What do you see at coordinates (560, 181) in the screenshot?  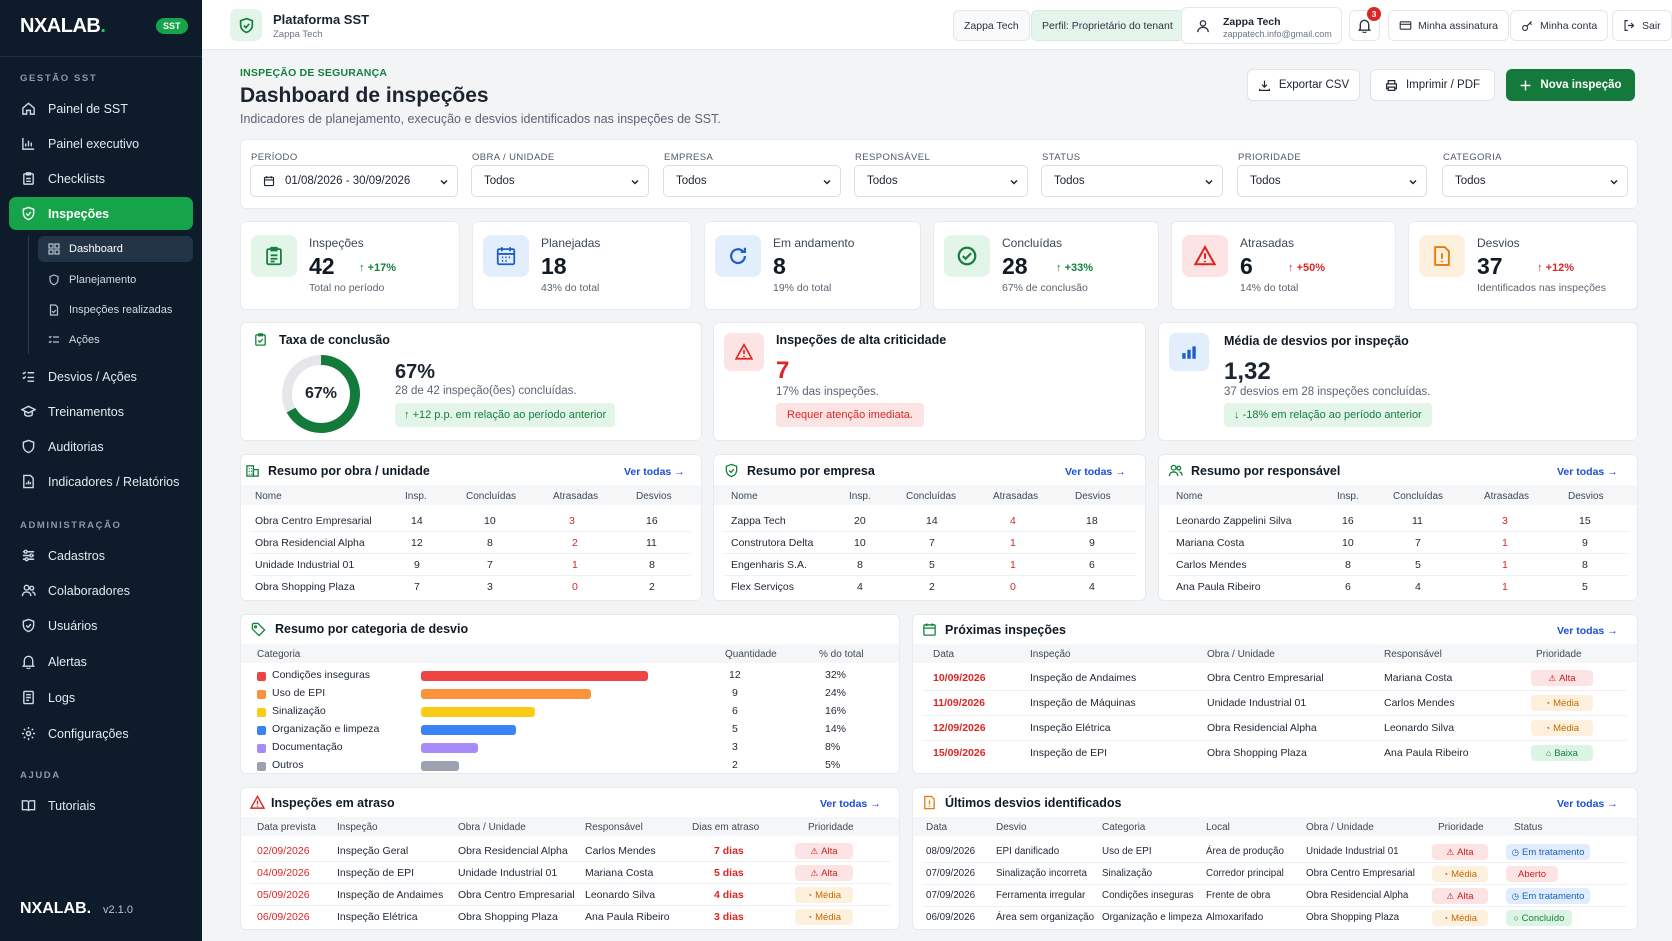 I see `filter-obra: Todos` at bounding box center [560, 181].